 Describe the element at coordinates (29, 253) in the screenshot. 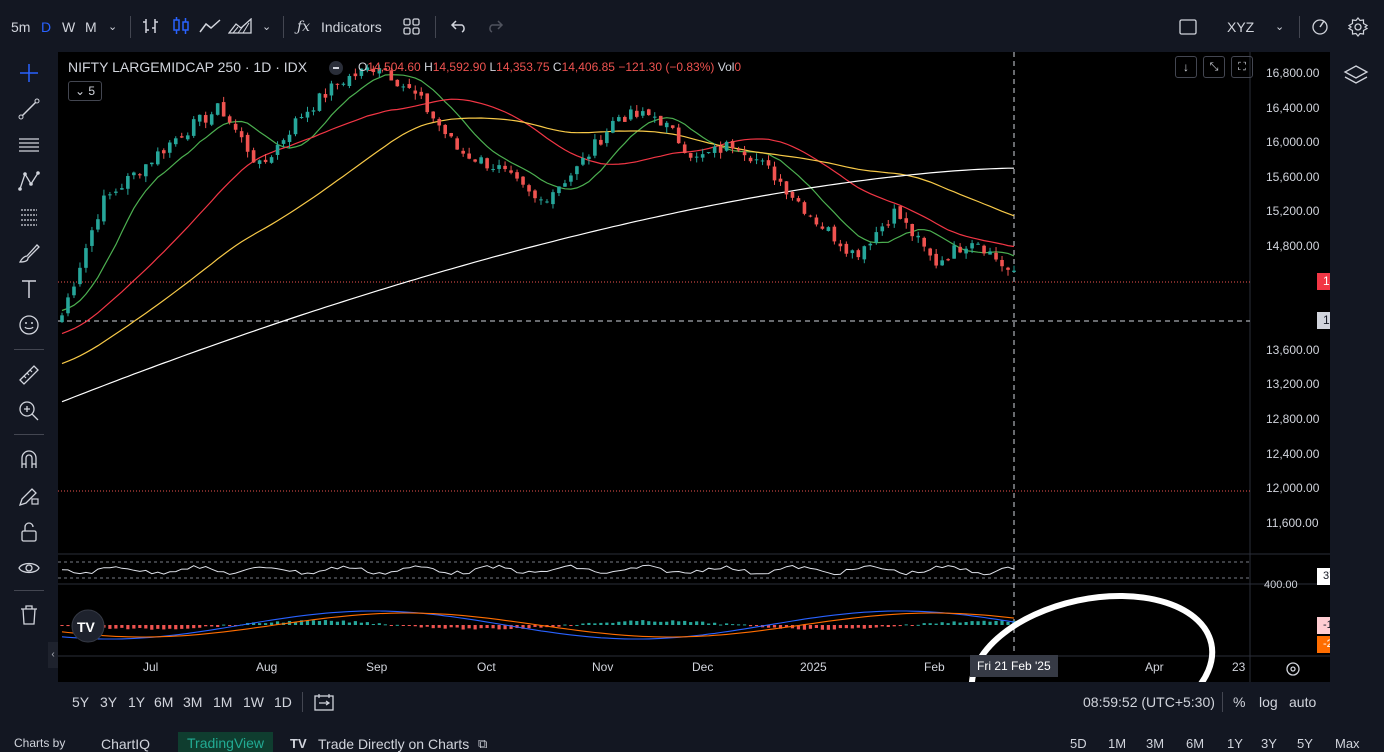

I see `brush-tool` at that location.